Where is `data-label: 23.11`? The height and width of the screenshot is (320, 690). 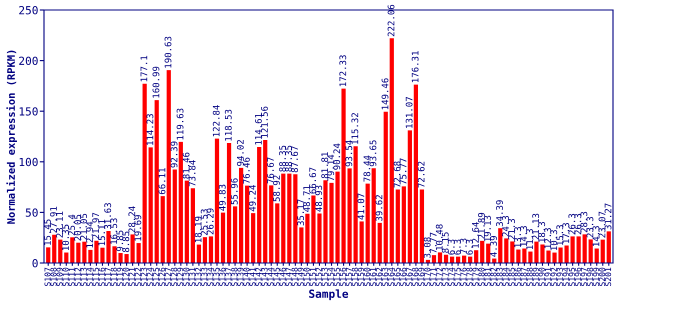 data-label: 23.11 is located at coordinates (59, 225).